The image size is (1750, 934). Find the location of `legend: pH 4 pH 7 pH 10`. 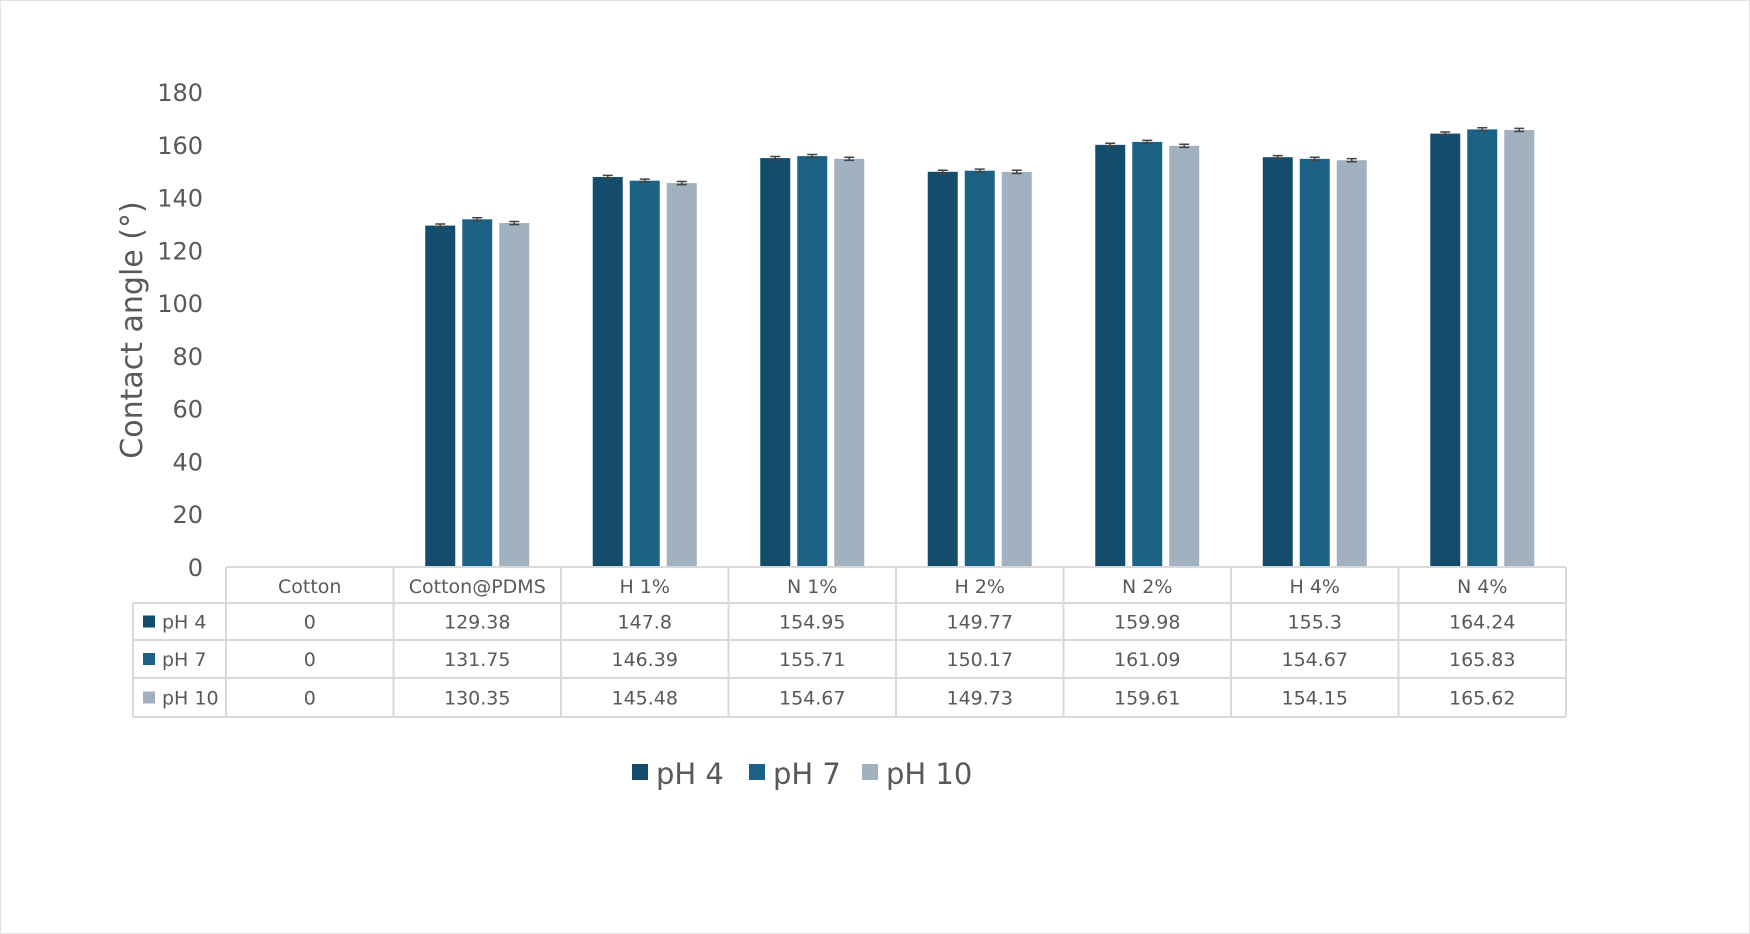

legend: pH 4 pH 7 pH 10 is located at coordinates (802, 774).